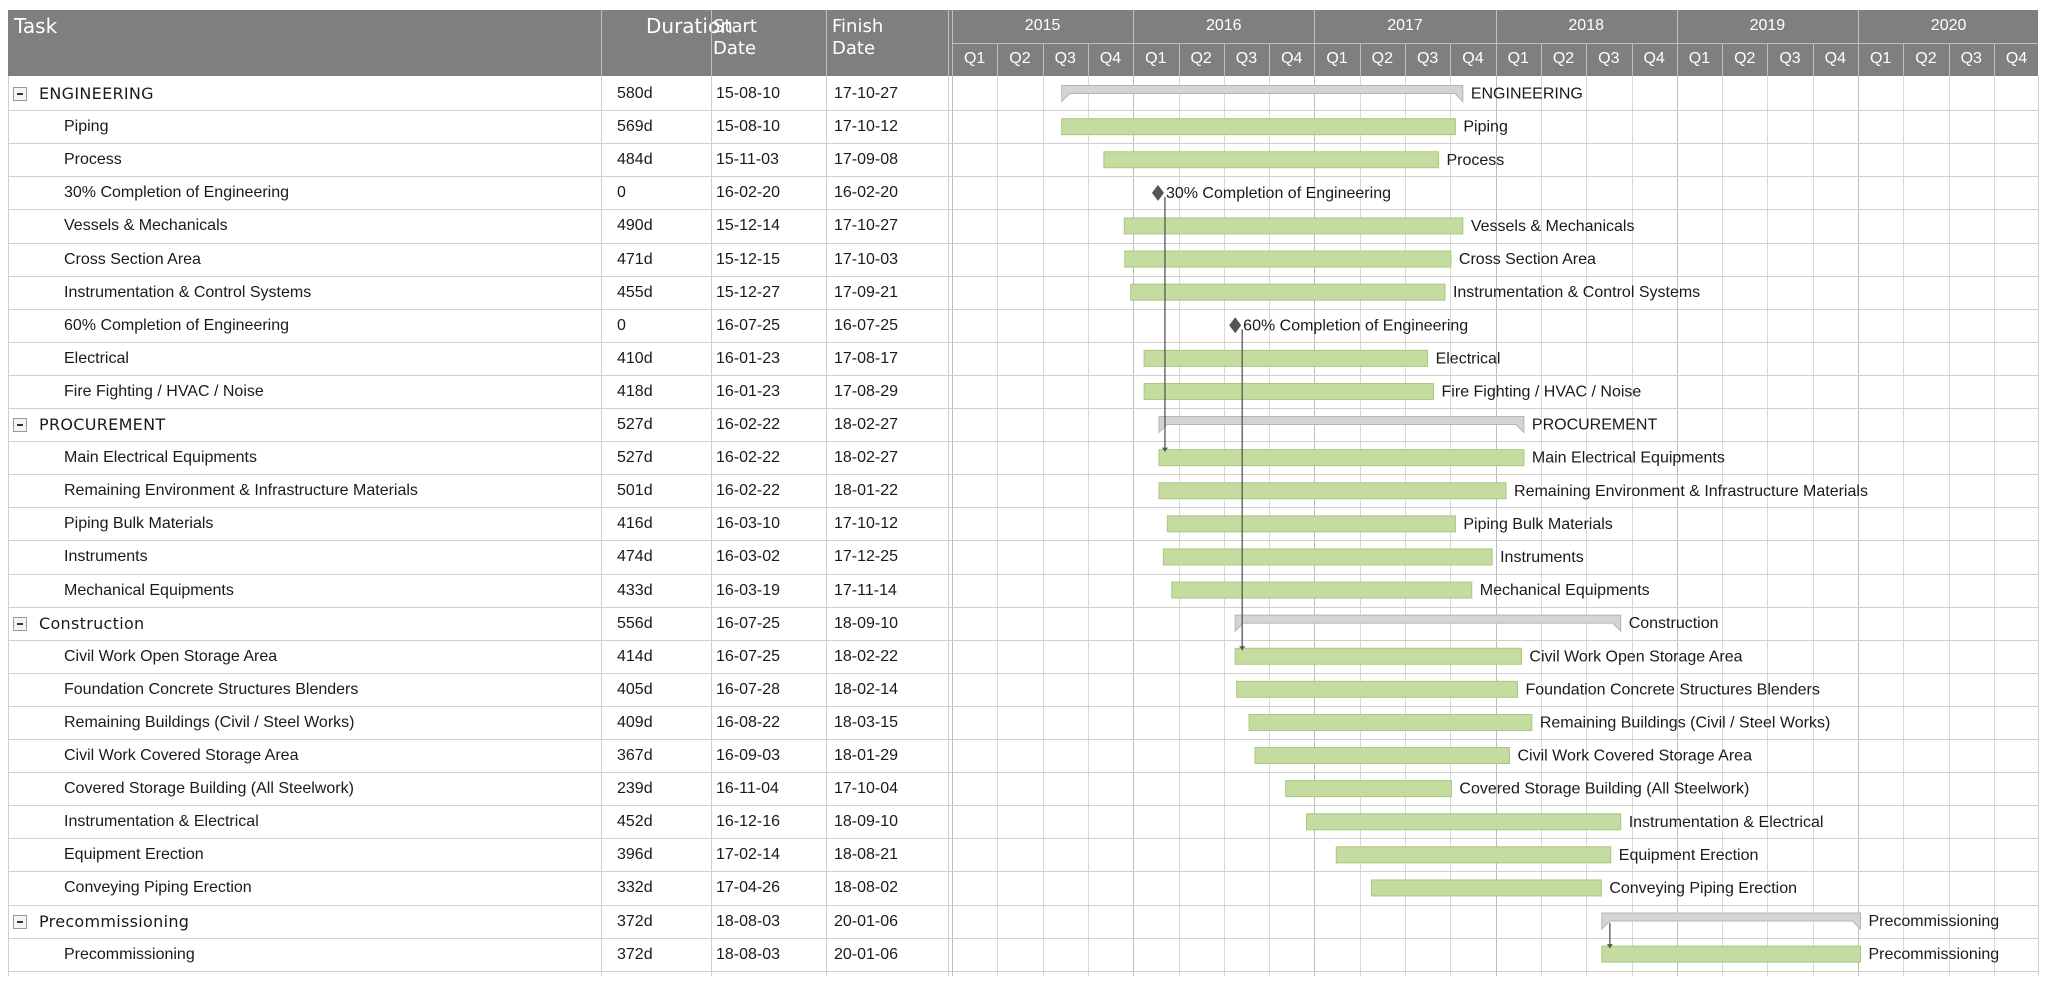 The width and height of the screenshot is (2048, 981). I want to click on task-finish-date: 18-01-22, so click(866, 491).